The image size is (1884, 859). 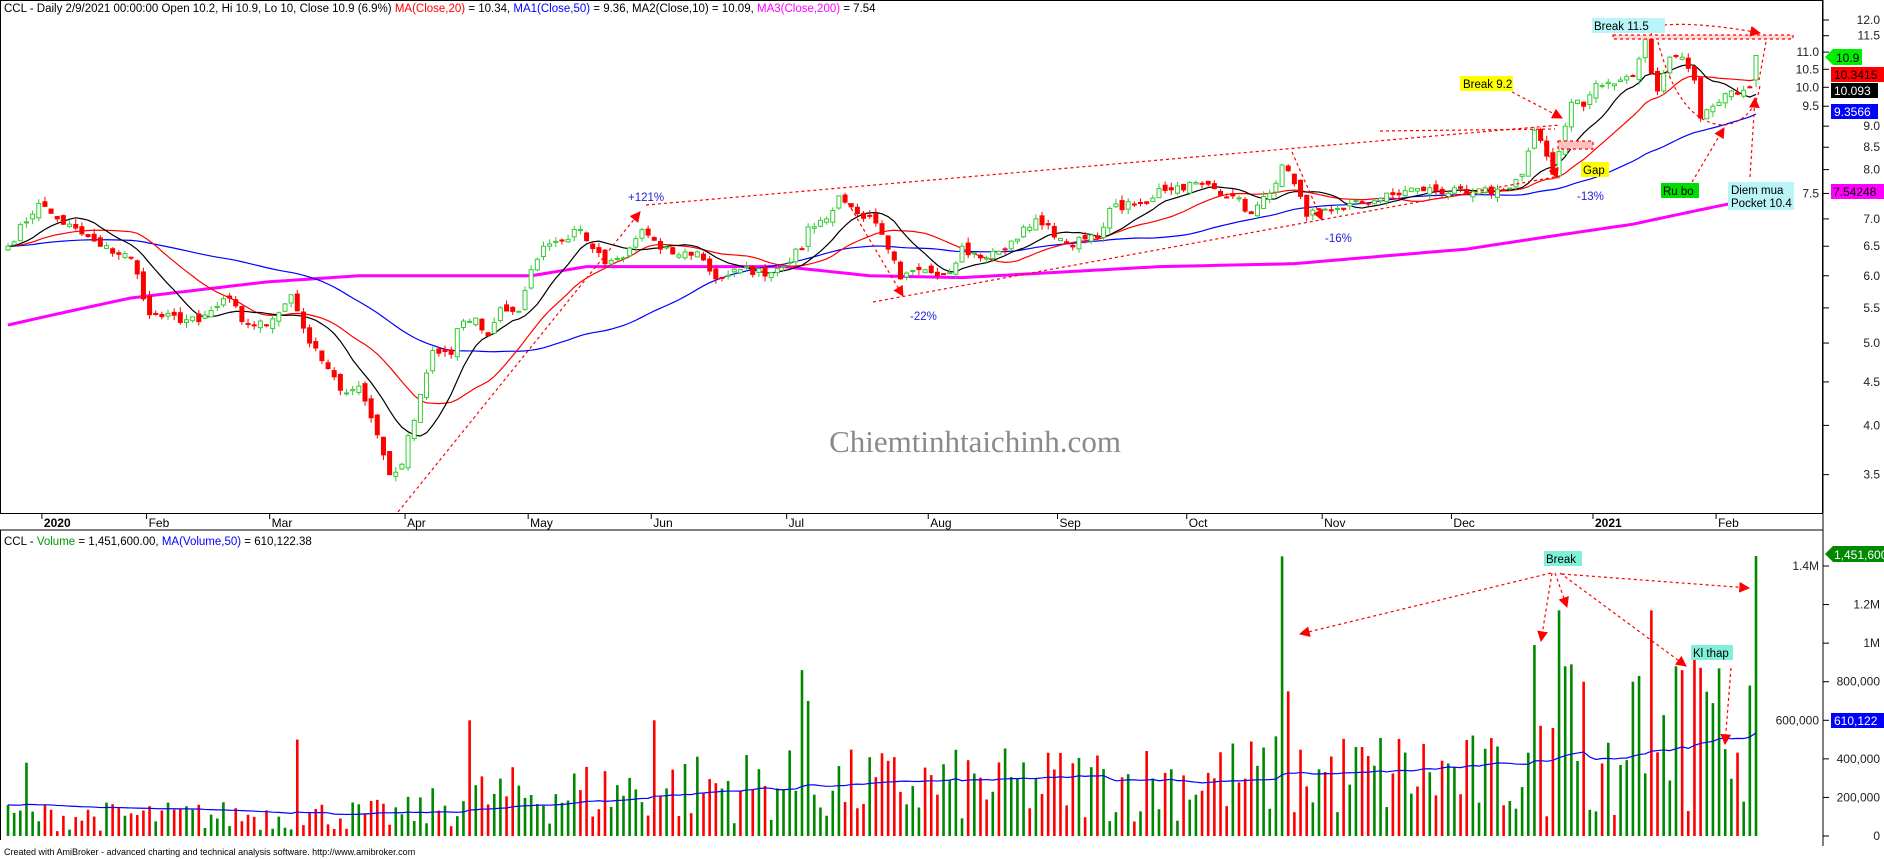 What do you see at coordinates (1805, 566) in the screenshot?
I see `volume-tick-label: 1.4M` at bounding box center [1805, 566].